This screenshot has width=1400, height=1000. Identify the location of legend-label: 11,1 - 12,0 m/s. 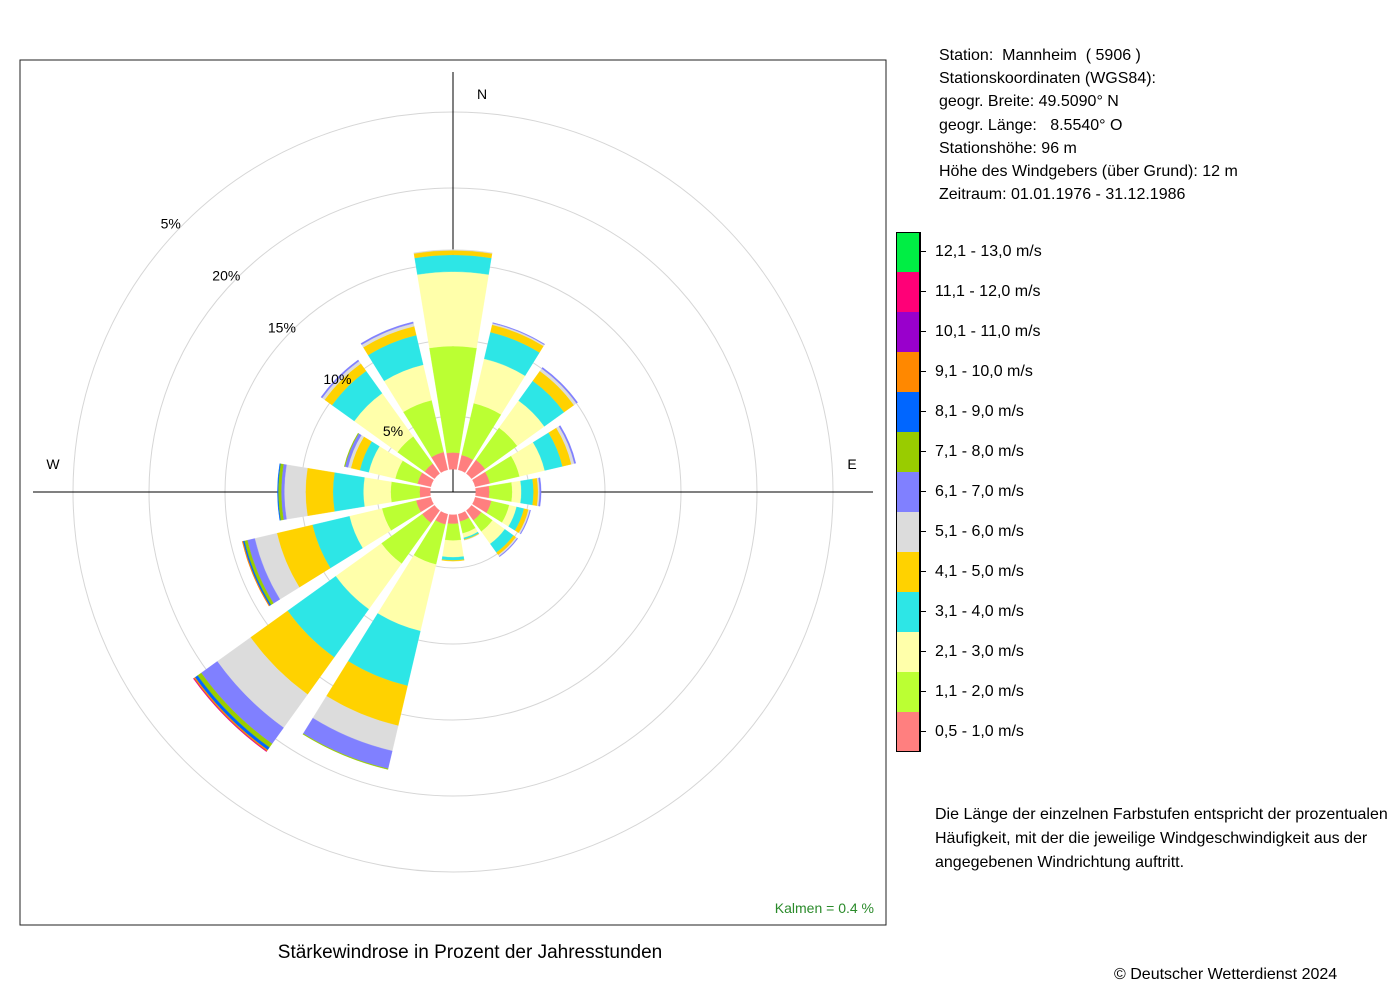
(988, 291).